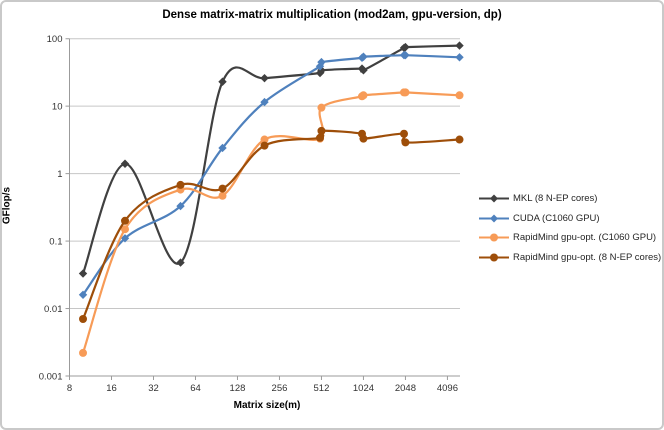  I want to click on y-tick-label: 100, so click(55, 39).